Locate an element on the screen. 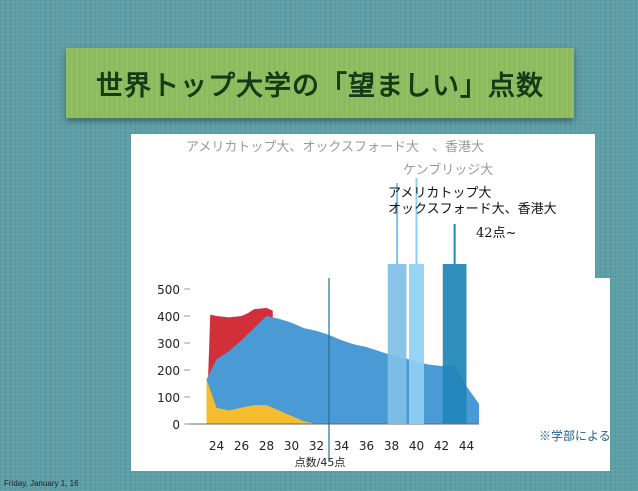 Image resolution: width=638 pixels, height=491 pixels. x-tick-label: 38 is located at coordinates (391, 446).